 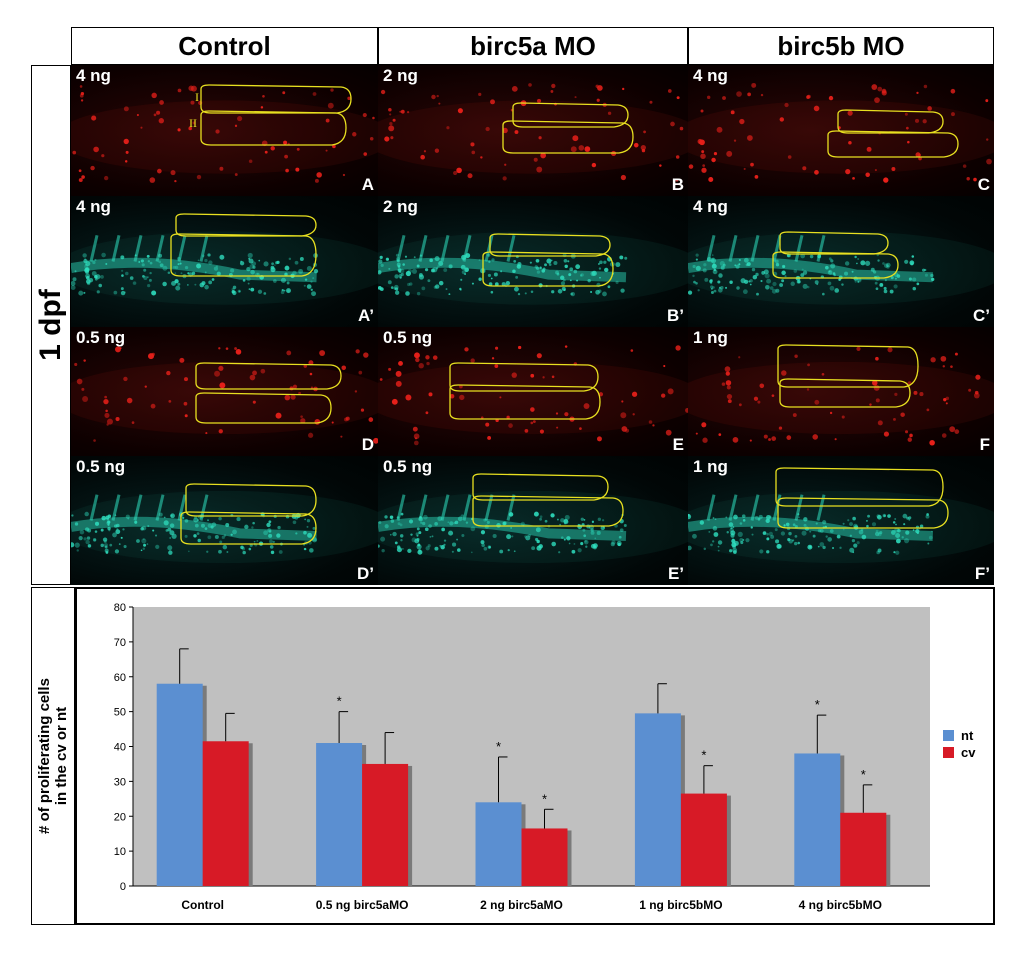 I want to click on vessel-band, so click(x=194, y=528).